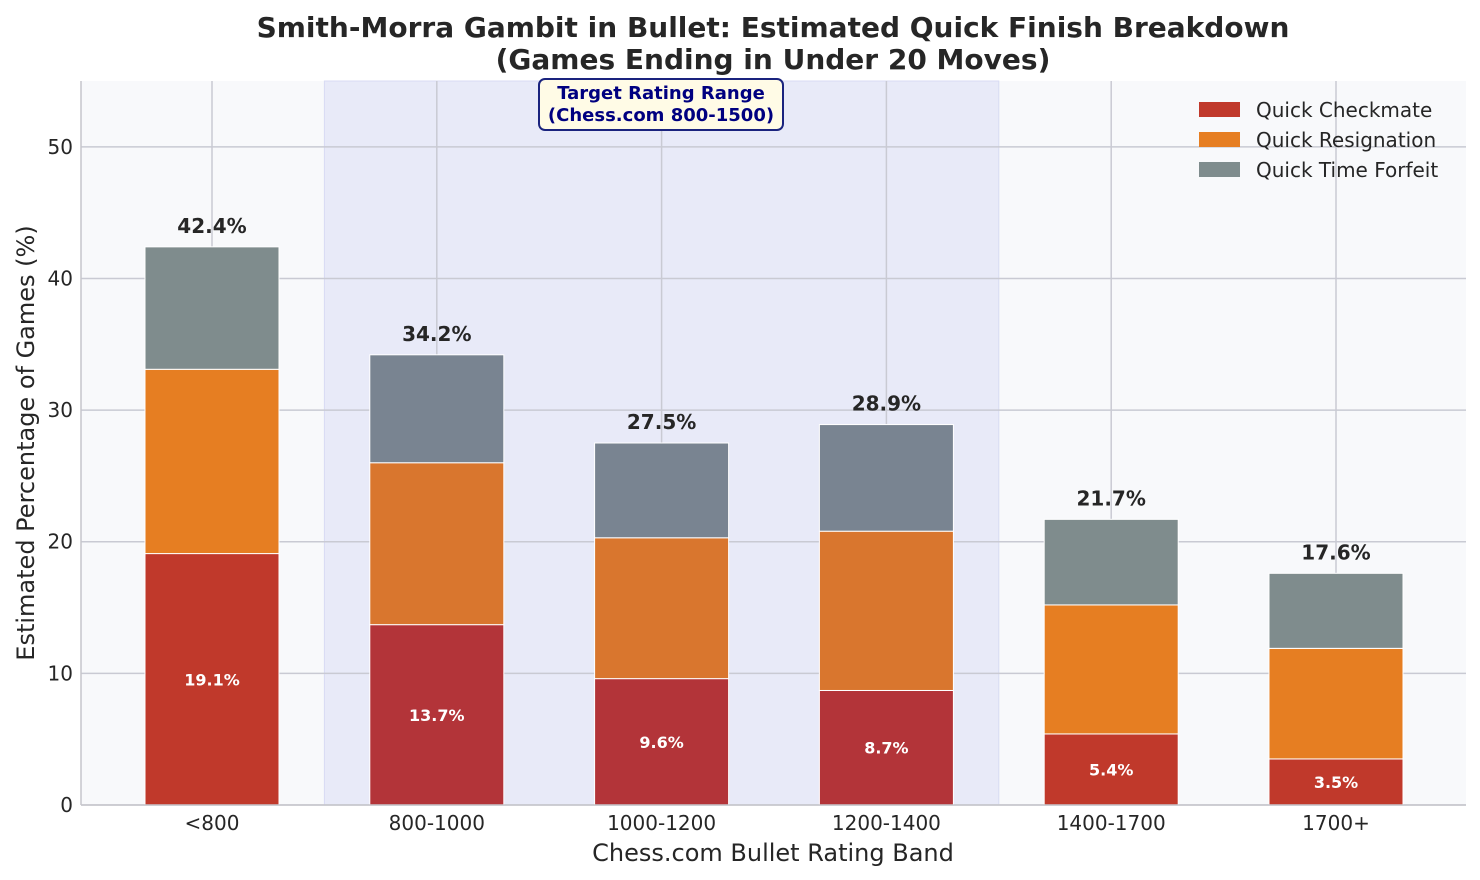 The width and height of the screenshot is (1480, 880). I want to click on y-tick-label: 50, so click(60, 147).